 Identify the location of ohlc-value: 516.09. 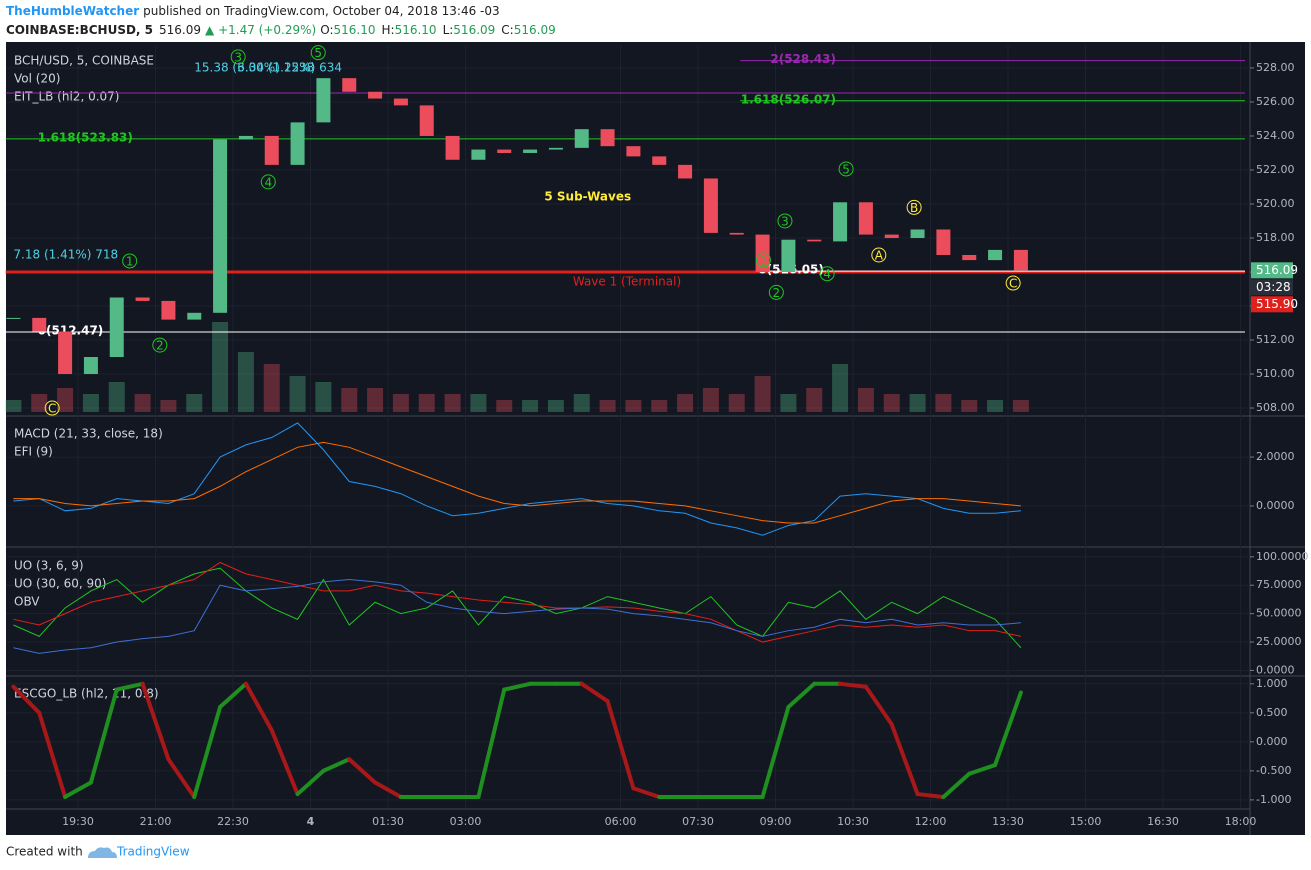
(535, 30).